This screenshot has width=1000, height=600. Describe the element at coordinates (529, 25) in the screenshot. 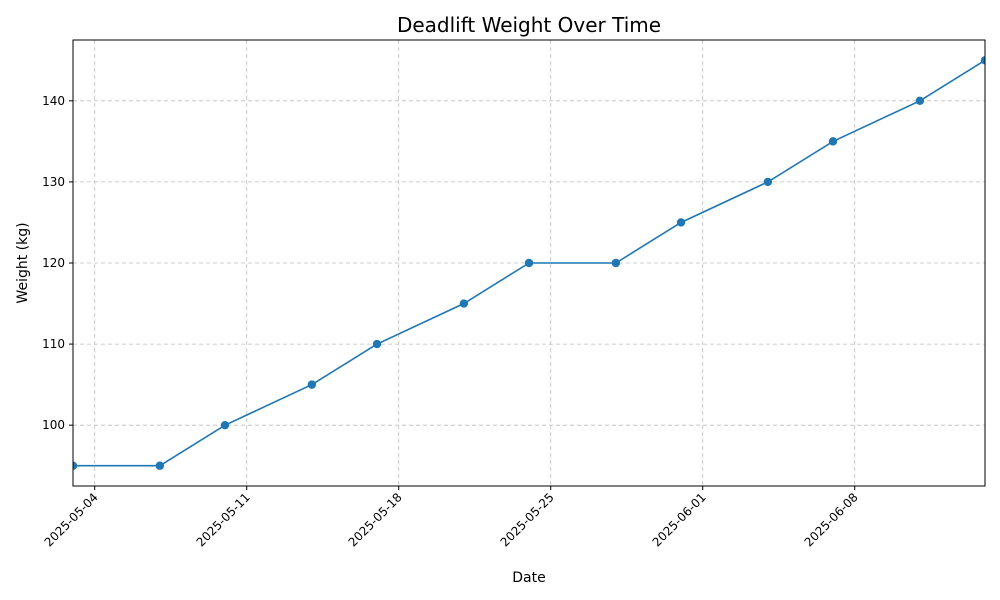

I see `chart-title: Deadlift Weight Over Time` at that location.